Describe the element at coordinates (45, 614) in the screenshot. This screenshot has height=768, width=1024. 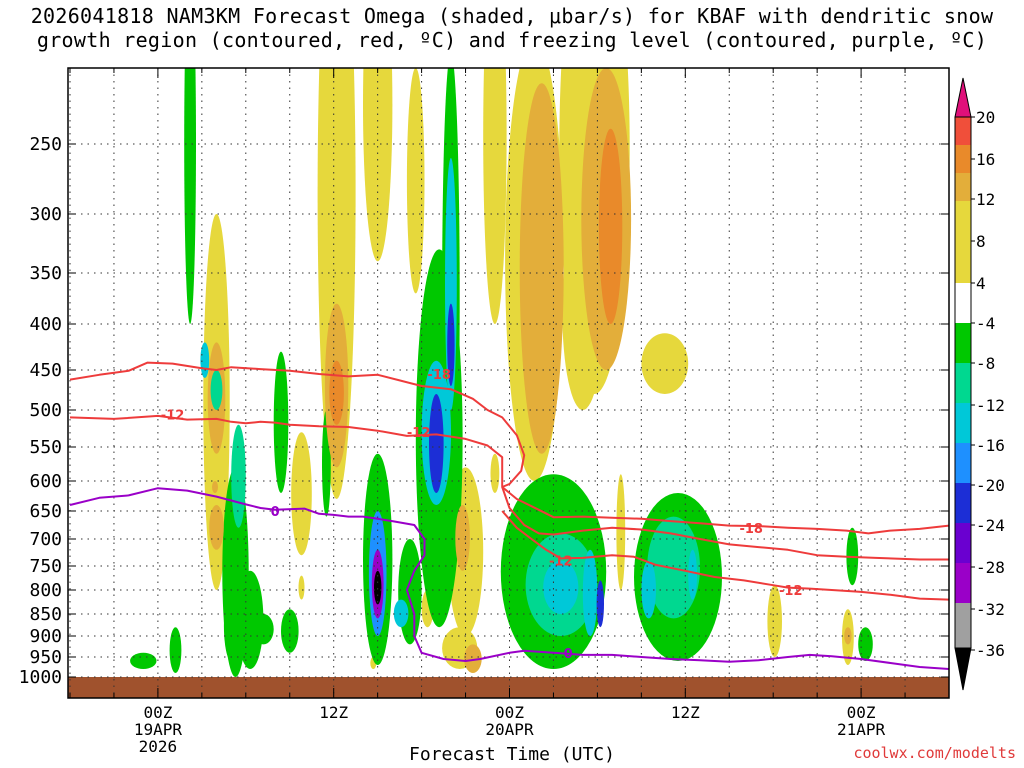
I see `y-tick-label: 850` at that location.